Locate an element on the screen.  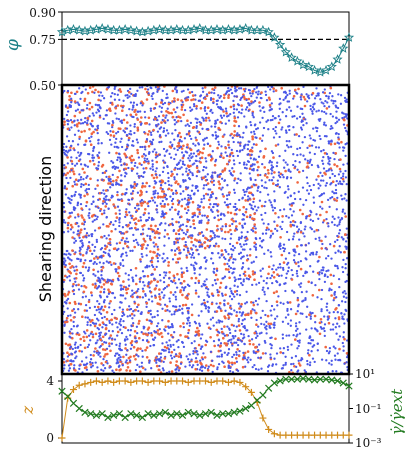
z-tick-1: 0 is located at coordinates (50, 438).